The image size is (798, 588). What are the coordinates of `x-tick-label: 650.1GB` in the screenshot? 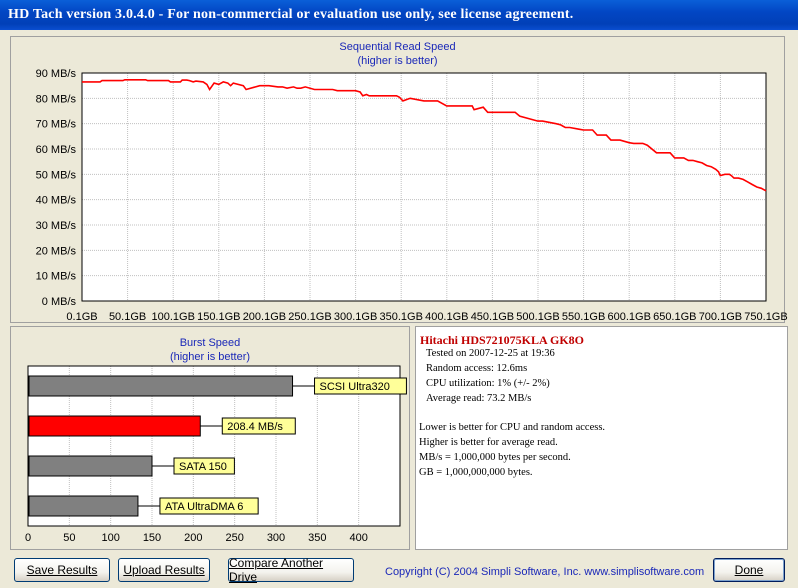 It's located at (674, 317).